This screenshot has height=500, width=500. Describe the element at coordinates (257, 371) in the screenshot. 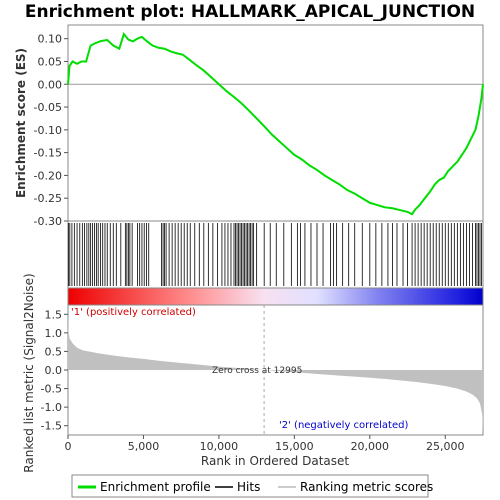

I see `zero-cross-label: Zero cross at 12995` at that location.